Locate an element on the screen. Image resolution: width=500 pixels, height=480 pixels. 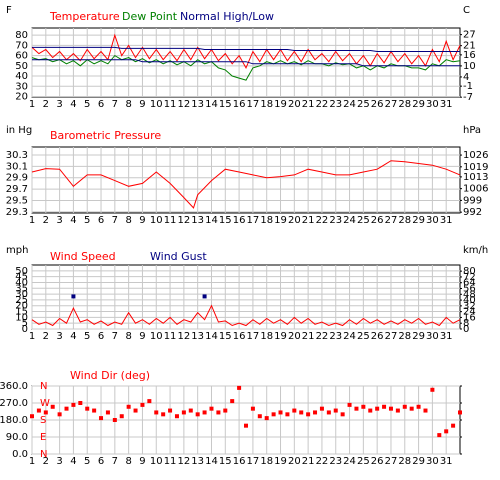
y2-tick-label: 4 is located at coordinates (466, 77).